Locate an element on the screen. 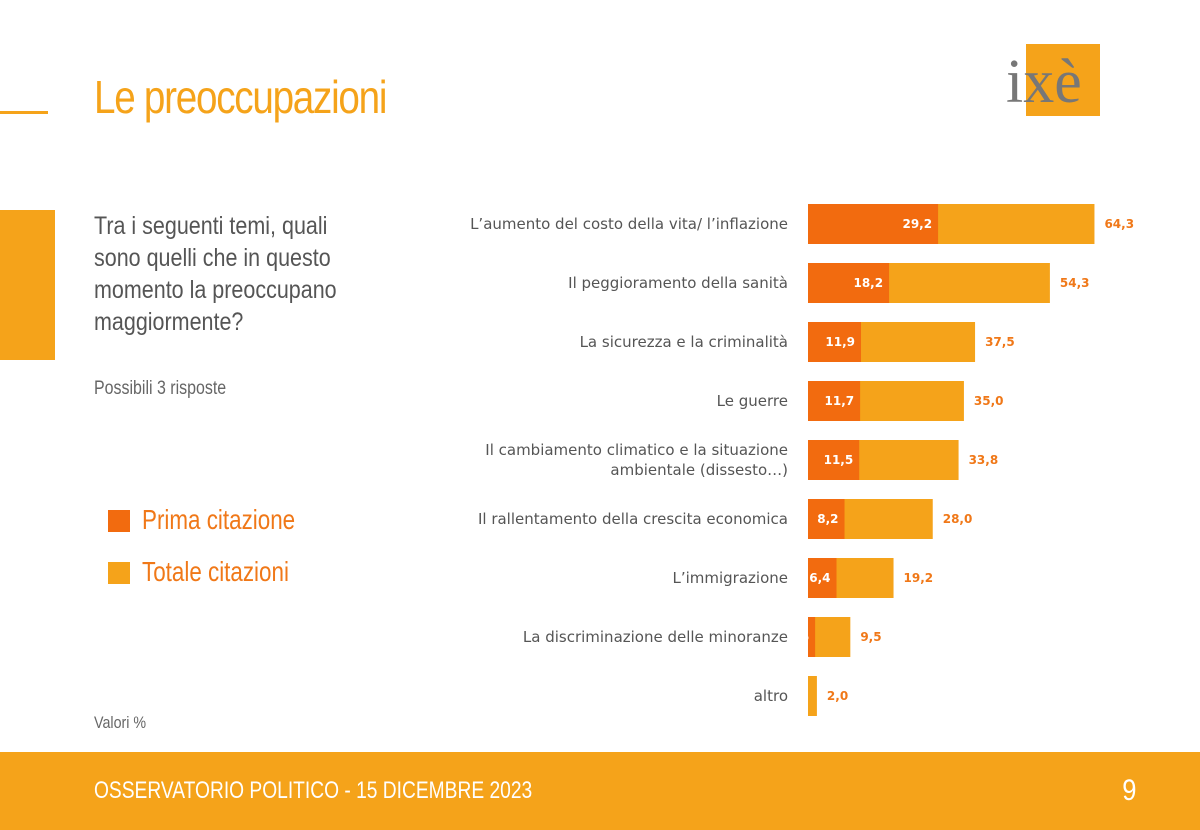 The width and height of the screenshot is (1200, 830). footer-text: OSSERVATORIO POLITICO - 15 DICEMBRE 2023 is located at coordinates (313, 790).